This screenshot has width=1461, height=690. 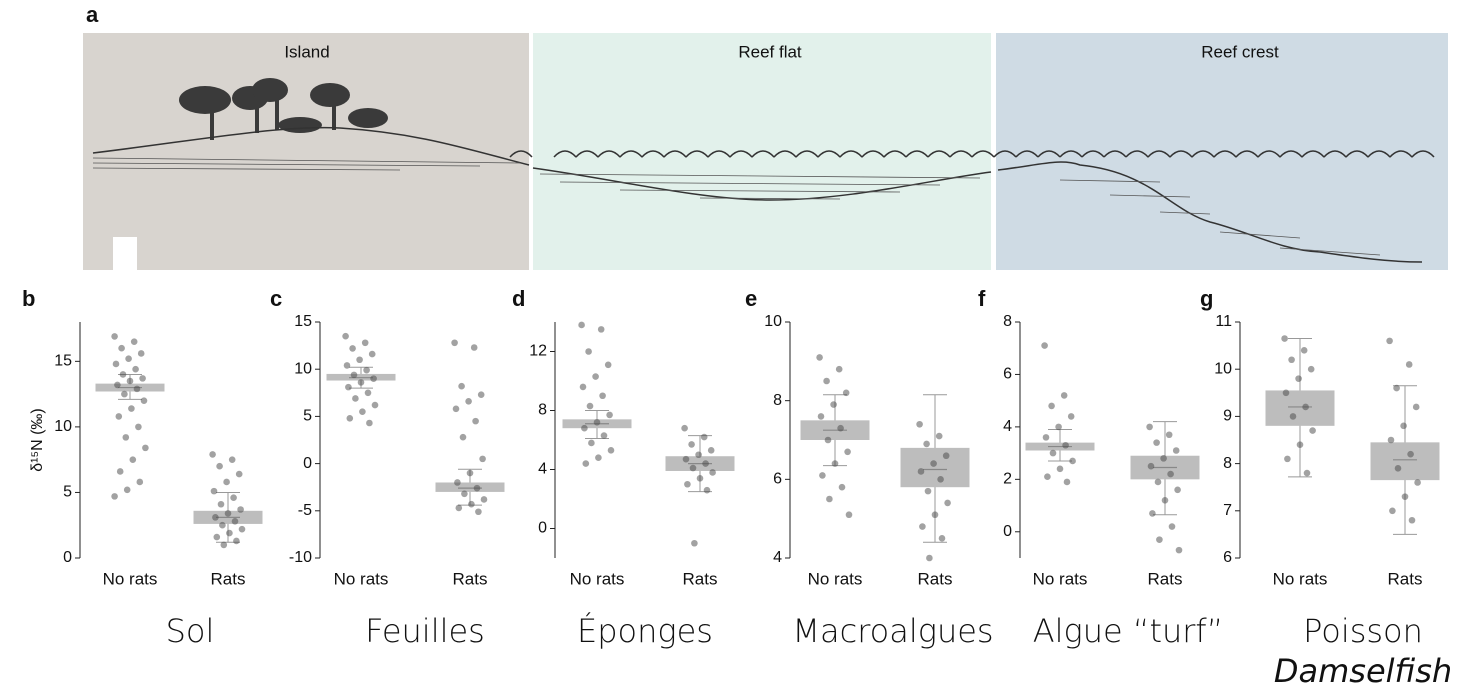 What do you see at coordinates (283, 109) in the screenshot?
I see `palms` at bounding box center [283, 109].